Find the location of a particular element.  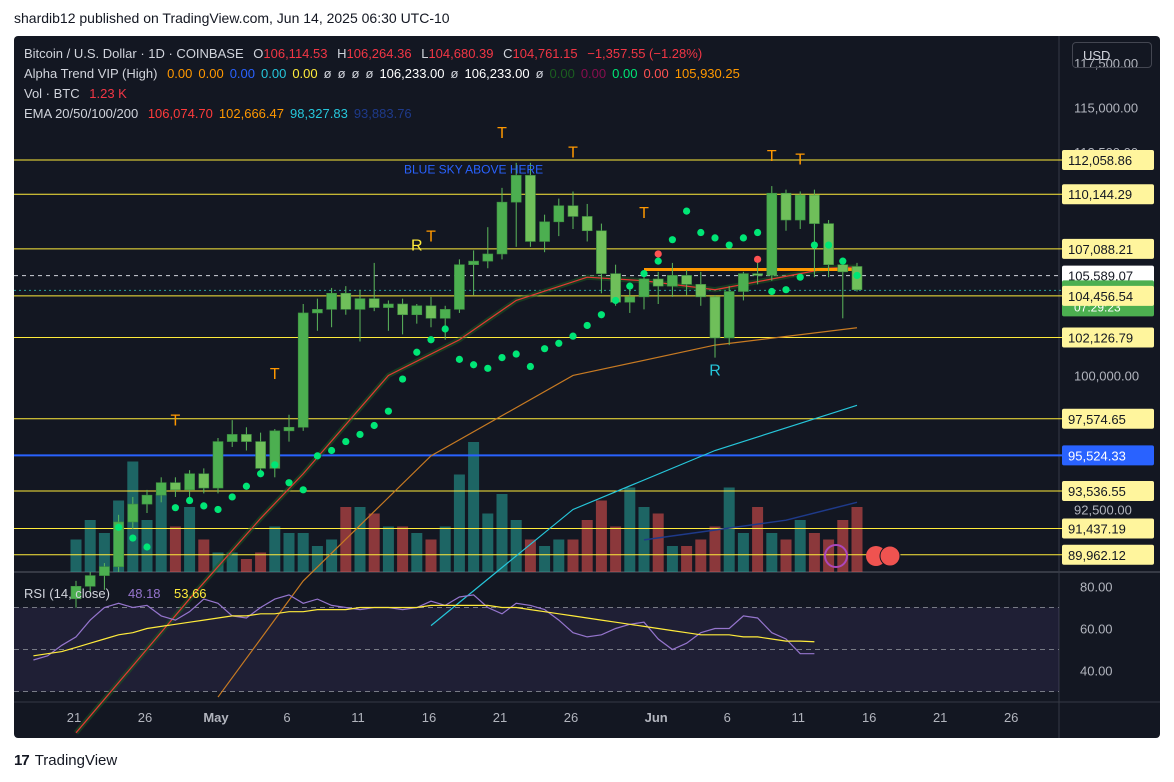

time-tick-3: 6 is located at coordinates (286, 717).